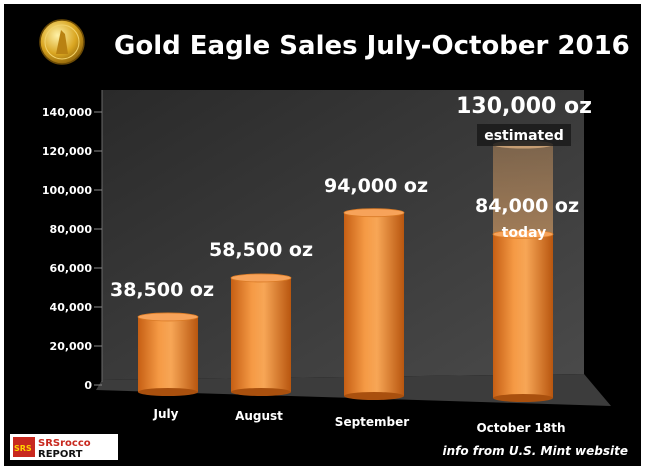  I want to click on gold-coin-icon, so click(62, 42).